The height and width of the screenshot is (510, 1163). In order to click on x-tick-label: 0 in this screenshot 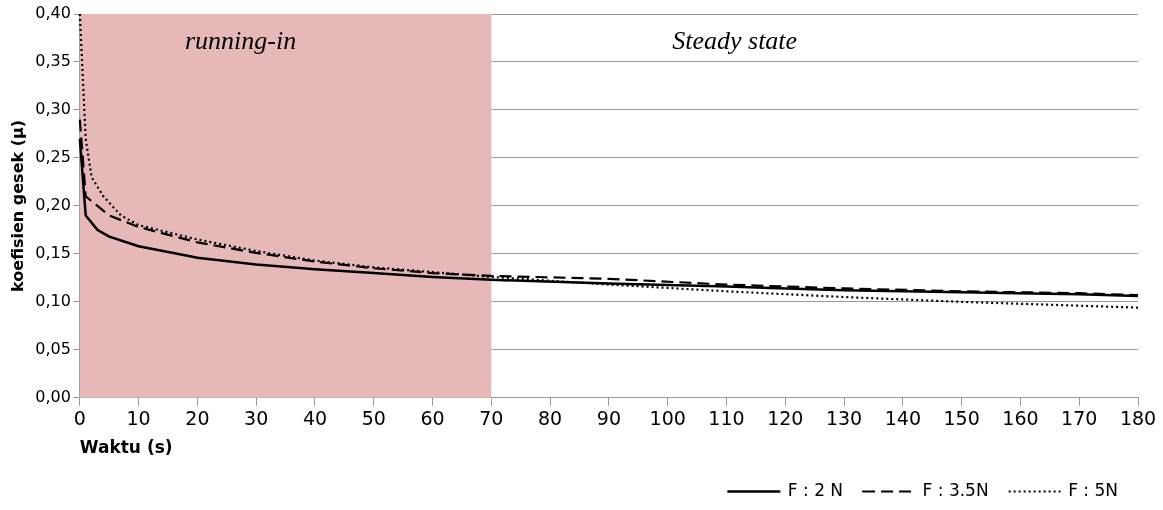, I will do `click(79, 418)`.